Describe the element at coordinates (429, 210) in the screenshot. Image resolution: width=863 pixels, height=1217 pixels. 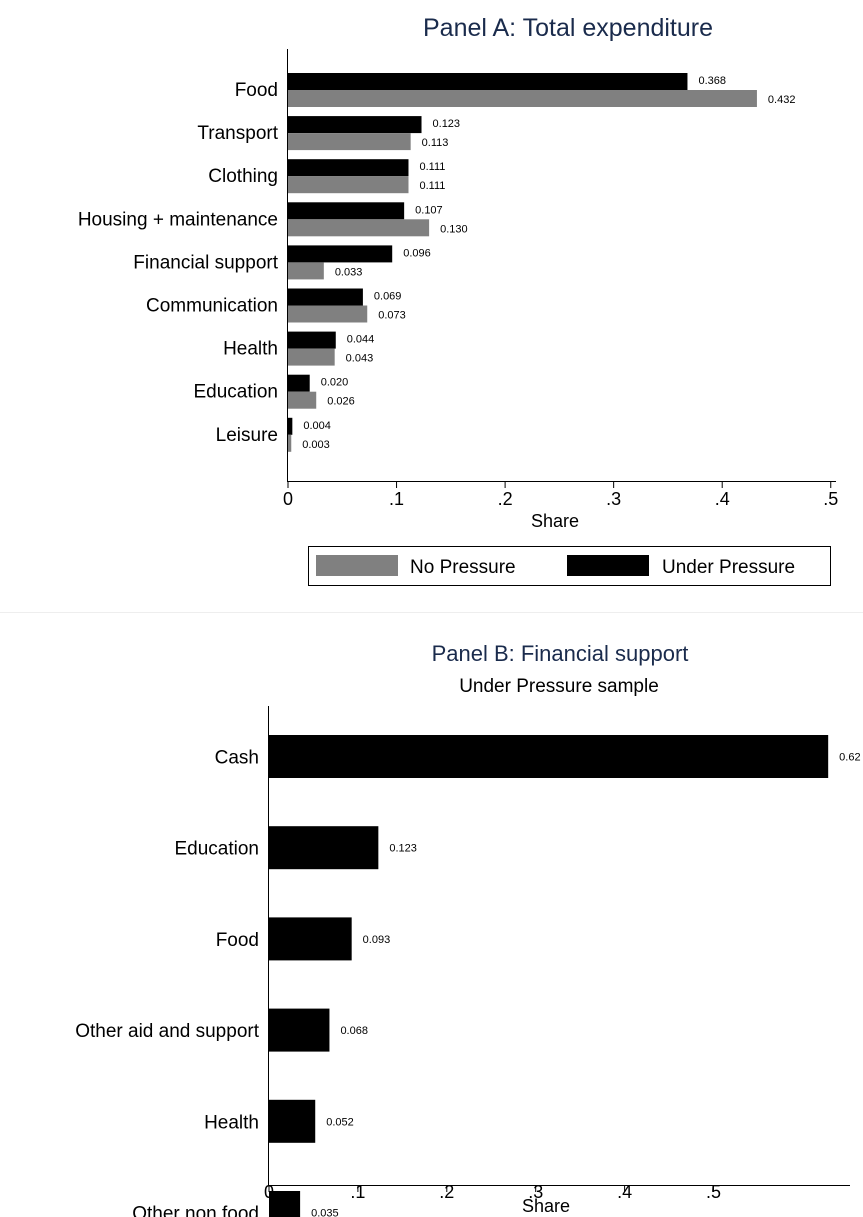
I see `panel-a-value-housing-maintenance-under-pressure: 0.107` at that location.